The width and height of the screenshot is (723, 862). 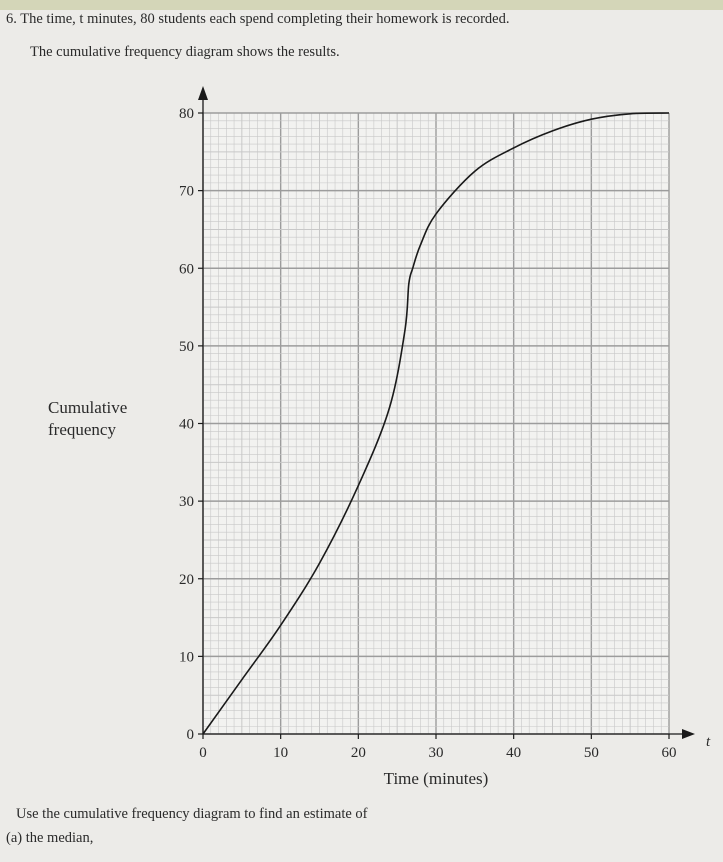 What do you see at coordinates (50, 838) in the screenshot?
I see `question-part-a-text: (a) the median,` at bounding box center [50, 838].